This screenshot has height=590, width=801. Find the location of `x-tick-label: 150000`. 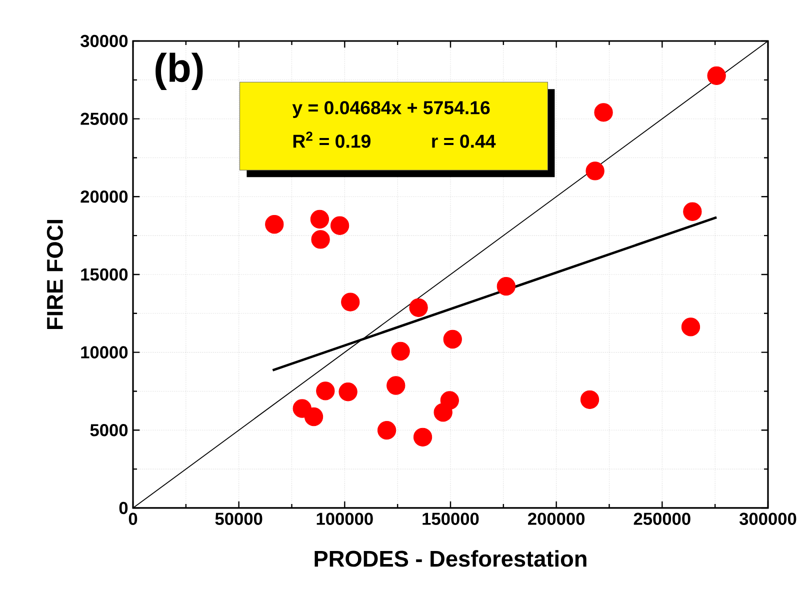

x-tick-label: 150000 is located at coordinates (450, 518).